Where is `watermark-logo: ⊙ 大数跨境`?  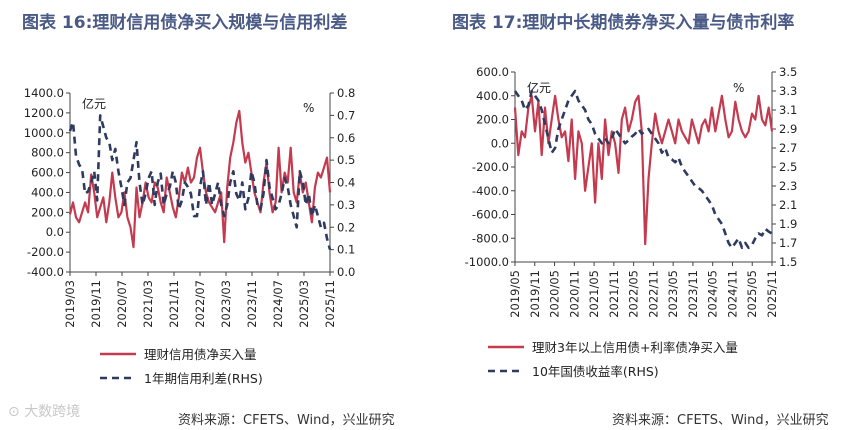 watermark-logo: ⊙ 大数跨境 is located at coordinates (44, 412).